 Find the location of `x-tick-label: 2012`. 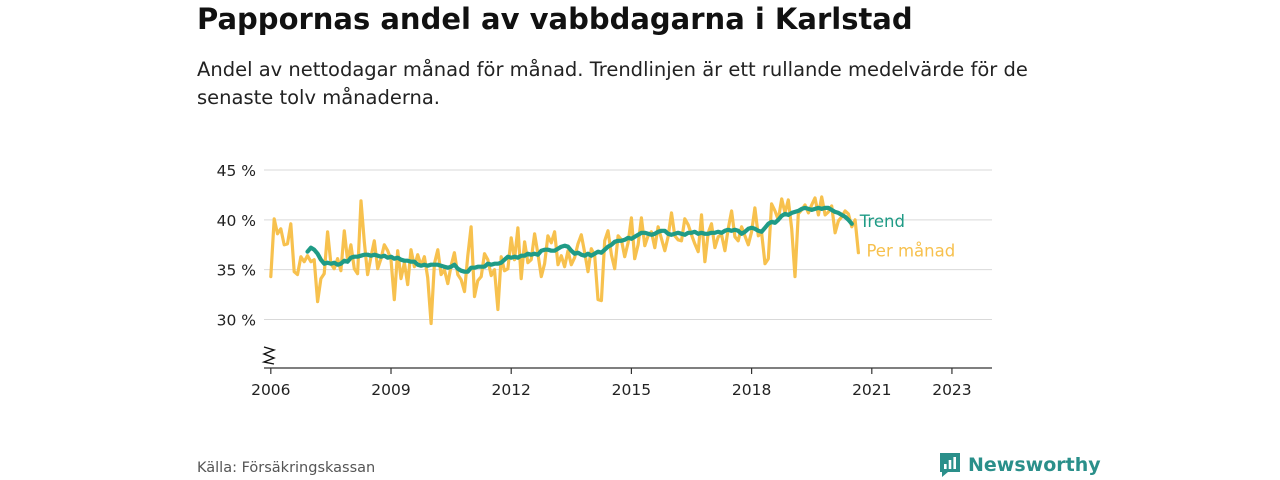

x-tick-label: 2012 is located at coordinates (510, 390).